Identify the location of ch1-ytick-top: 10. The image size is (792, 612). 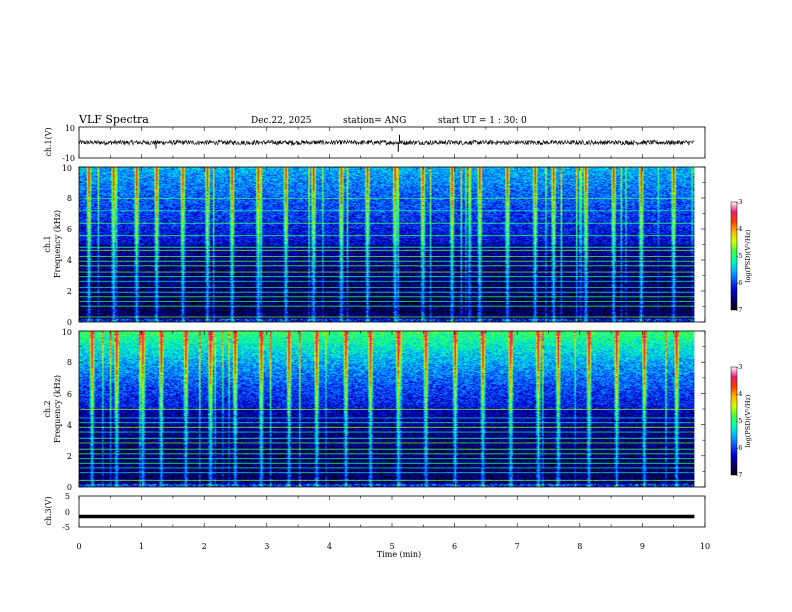
(70, 128).